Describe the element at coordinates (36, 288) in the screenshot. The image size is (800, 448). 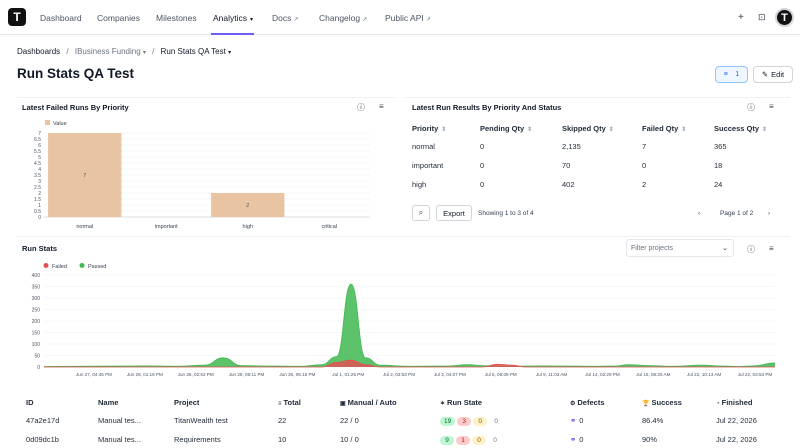
I see `y-tick-label: 350` at that location.